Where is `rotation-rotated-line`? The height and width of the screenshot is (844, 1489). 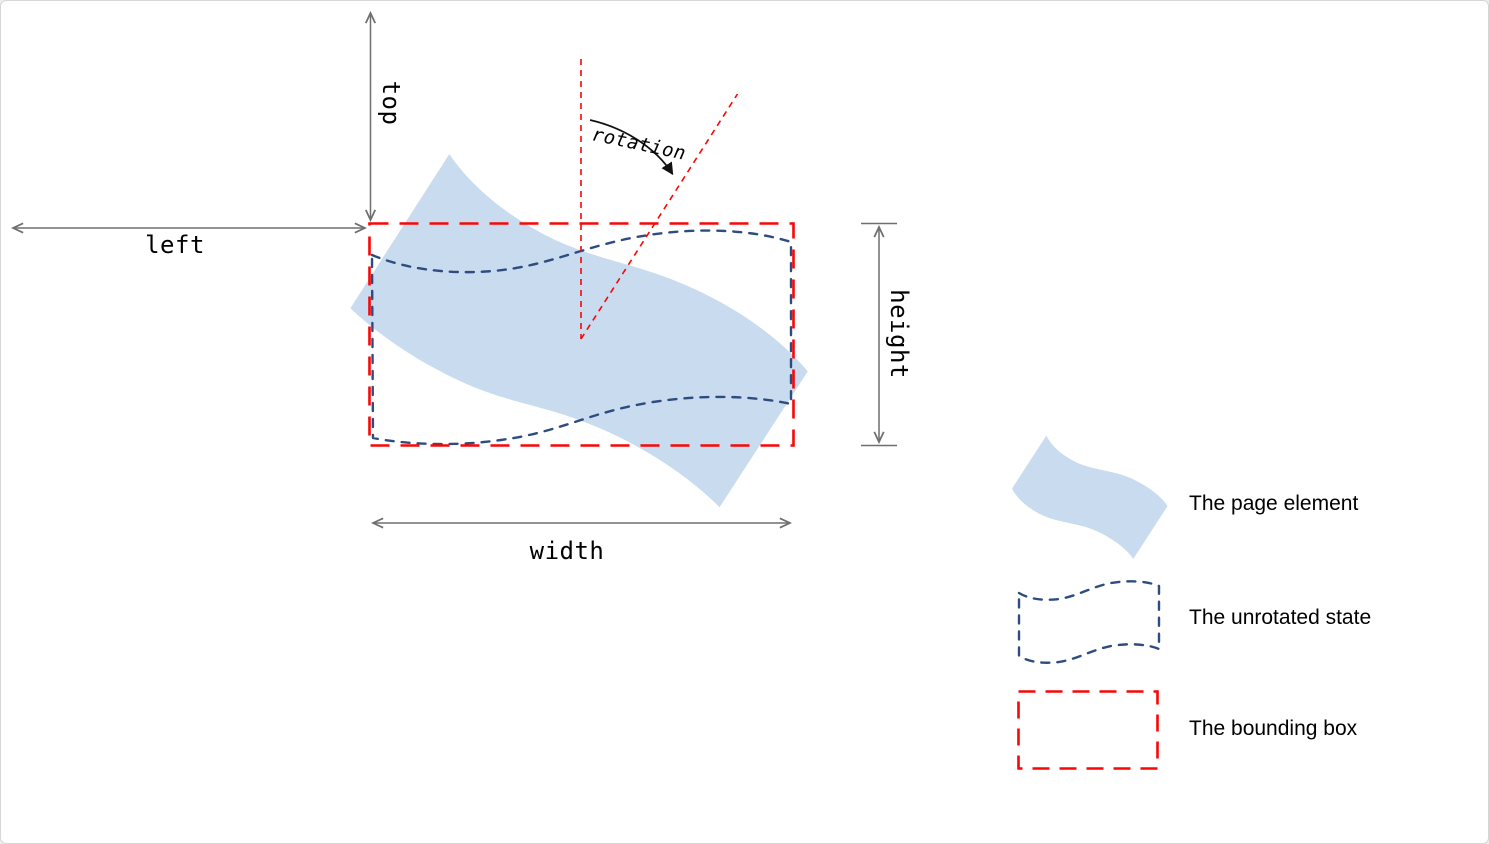
rotation-rotated-line is located at coordinates (659, 216).